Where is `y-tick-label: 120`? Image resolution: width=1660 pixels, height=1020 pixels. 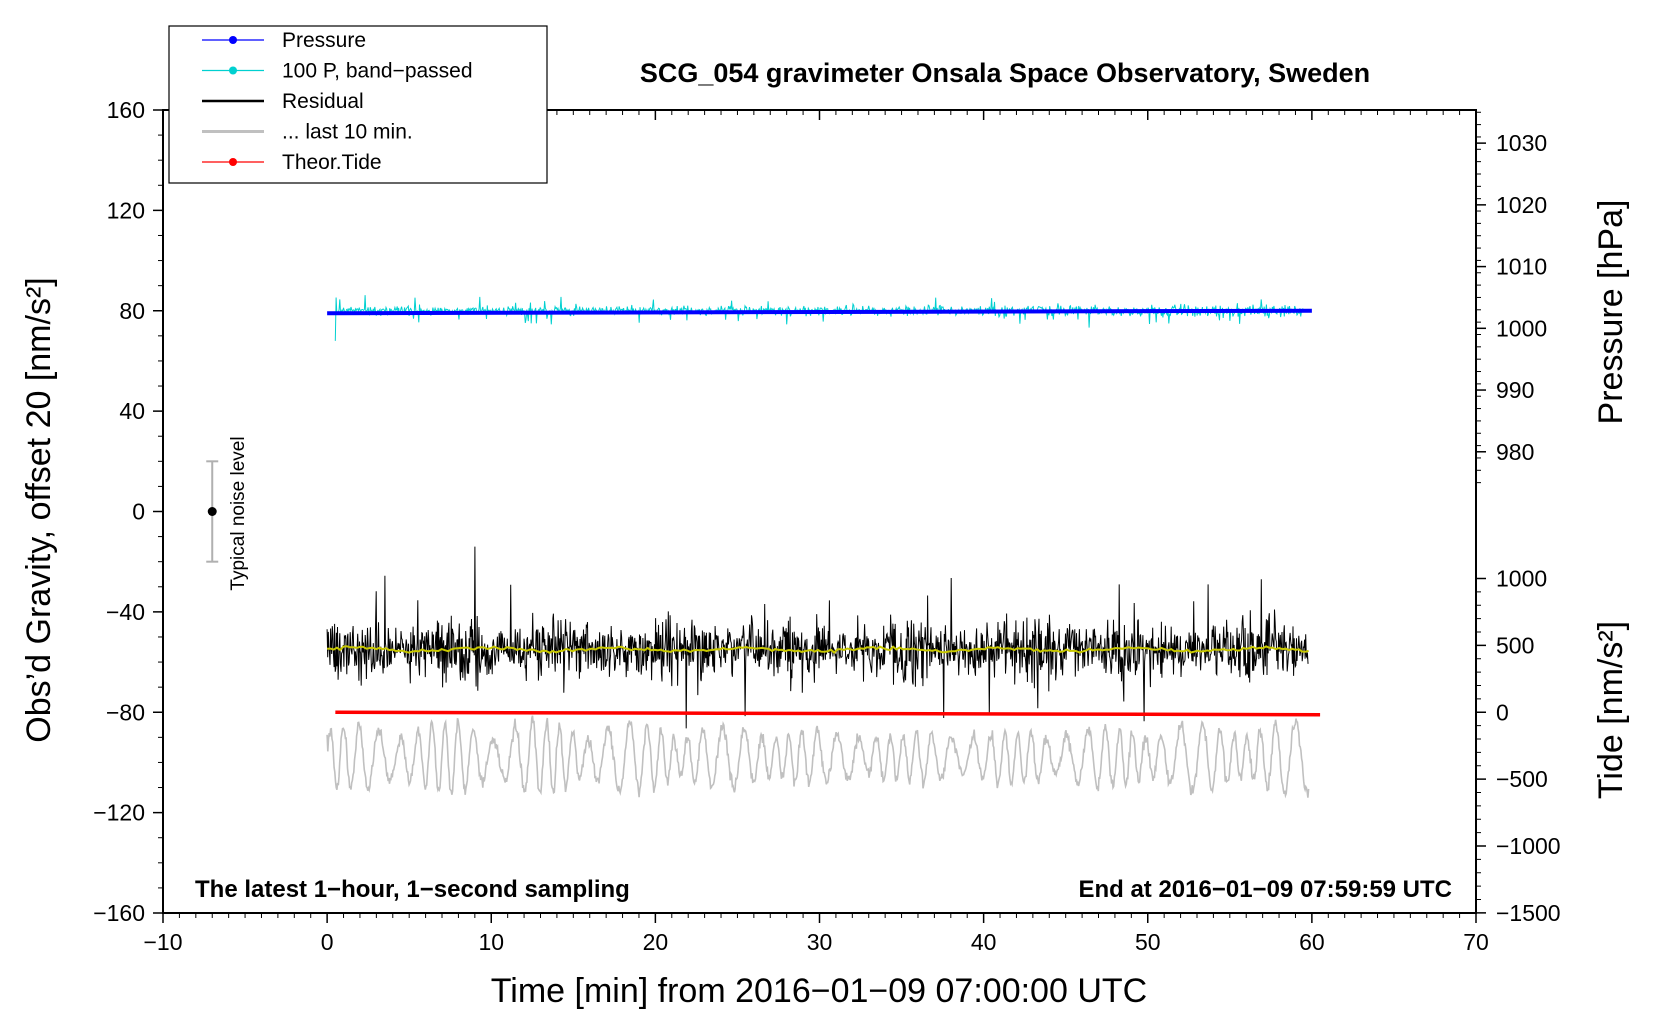 y-tick-label: 120 is located at coordinates (126, 210).